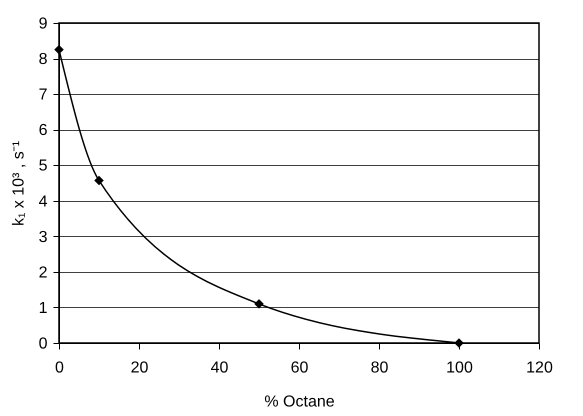  Describe the element at coordinates (19, 183) in the screenshot. I see `y-axis-title: k₁ x 10³ , s⁻¹` at that location.